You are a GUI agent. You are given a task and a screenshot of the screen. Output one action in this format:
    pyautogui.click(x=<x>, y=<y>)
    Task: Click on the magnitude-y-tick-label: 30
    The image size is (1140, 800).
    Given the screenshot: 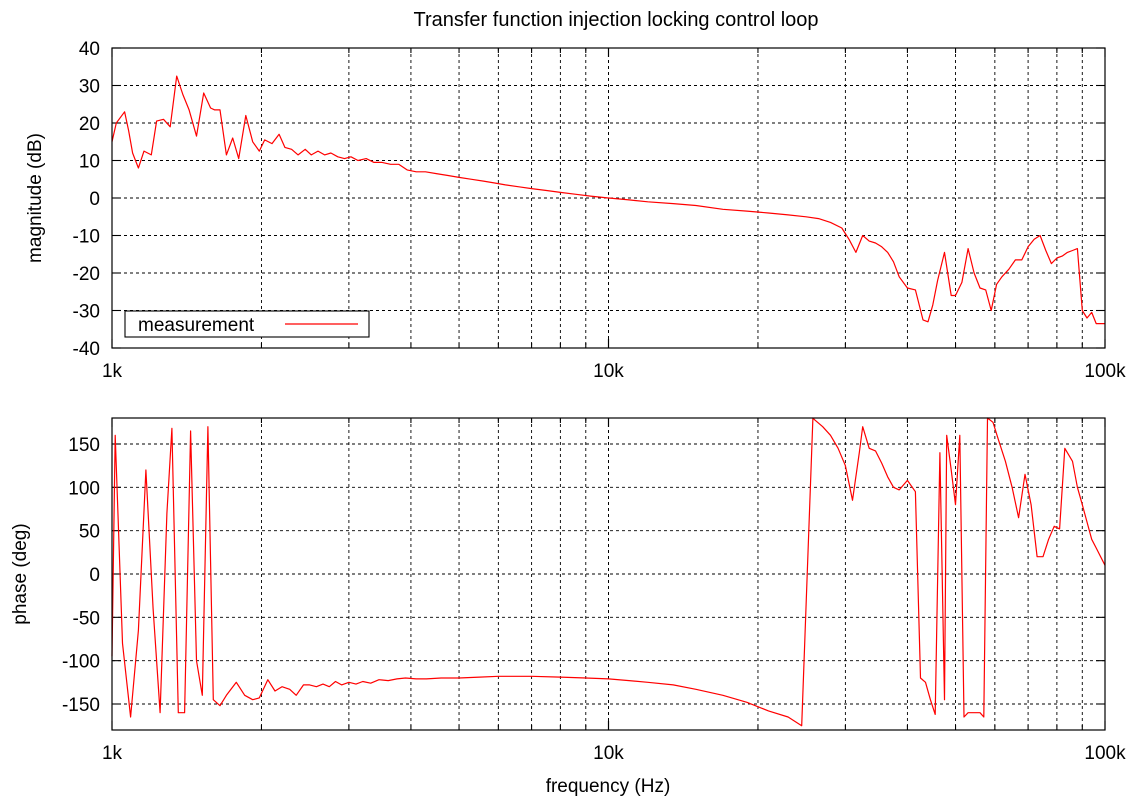 What is the action you would take?
    pyautogui.click(x=89, y=87)
    